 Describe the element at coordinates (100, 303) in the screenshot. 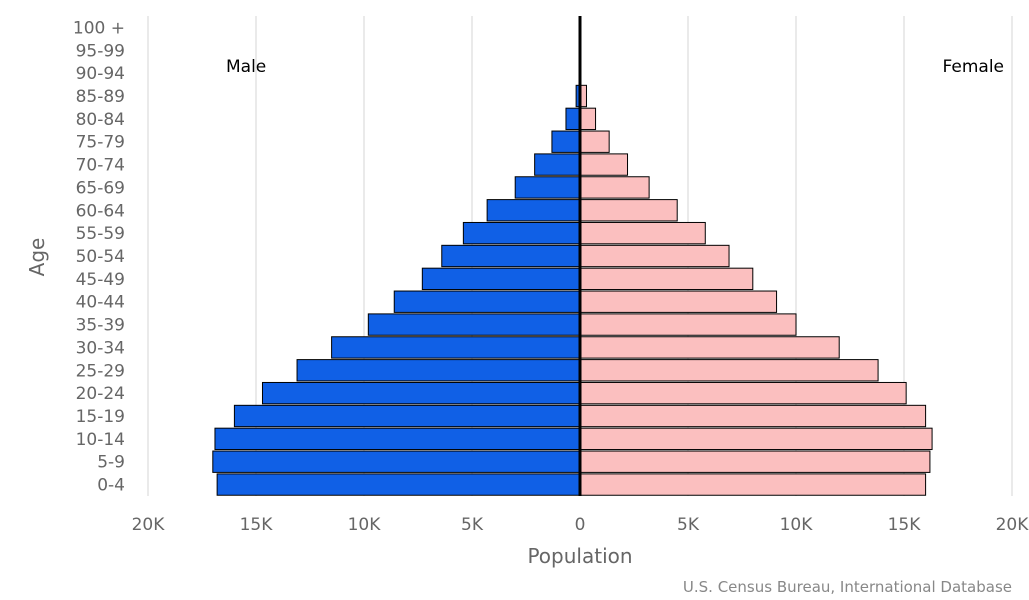

I see `y-tick-label: 40-44` at that location.